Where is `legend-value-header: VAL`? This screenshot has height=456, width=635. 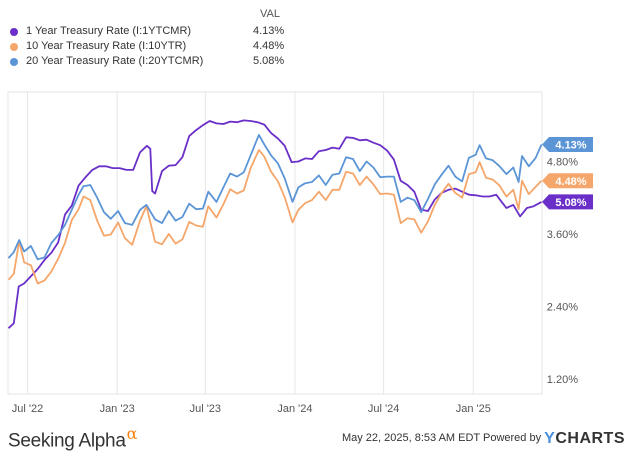
legend-value-header: VAL is located at coordinates (270, 14).